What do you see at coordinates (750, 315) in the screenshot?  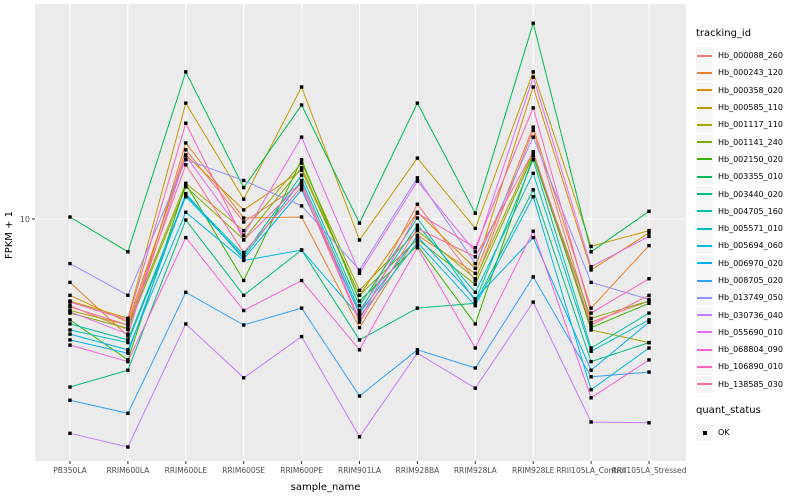 I see `legend-item-label: Hb_030736_040` at bounding box center [750, 315].